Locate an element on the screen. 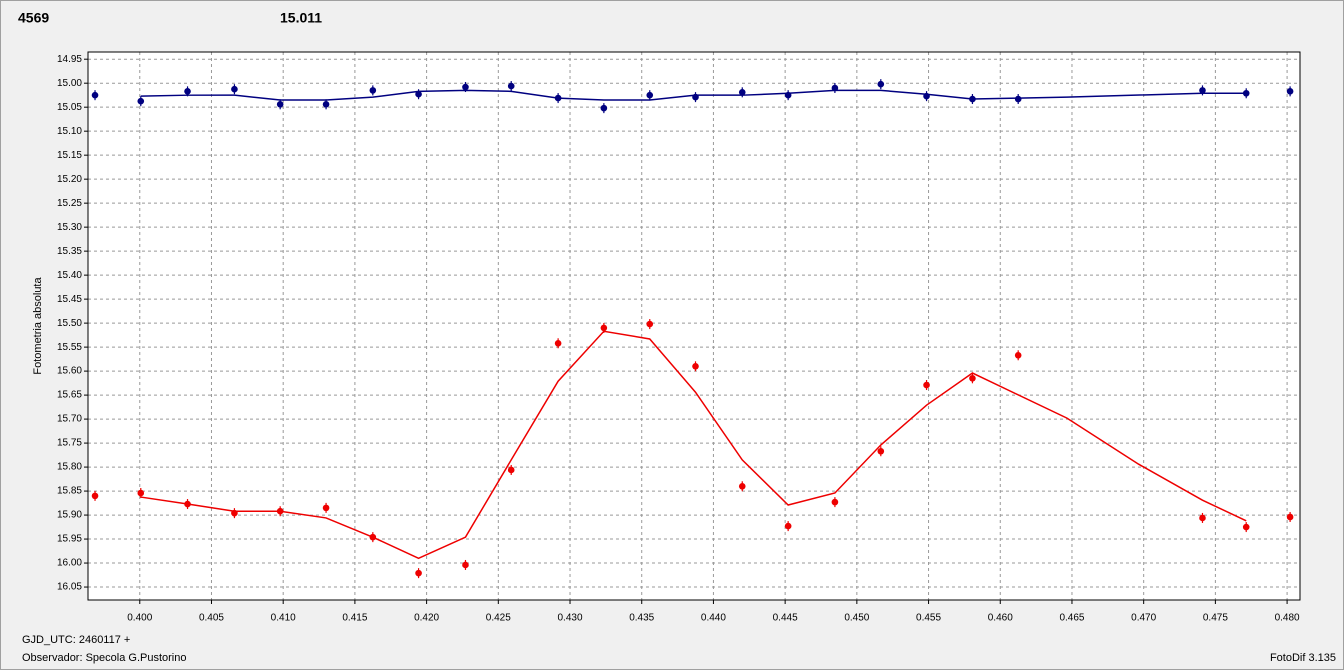 The height and width of the screenshot is (670, 1344). y-tick-label: 15.60 is located at coordinates (69, 371).